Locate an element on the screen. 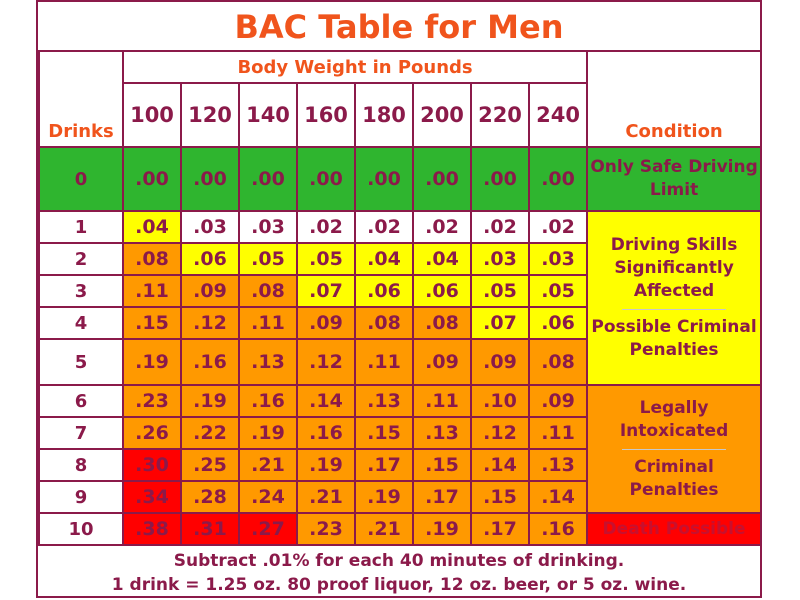 The height and width of the screenshot is (600, 800). bac-value-cell: .34 is located at coordinates (152, 497).